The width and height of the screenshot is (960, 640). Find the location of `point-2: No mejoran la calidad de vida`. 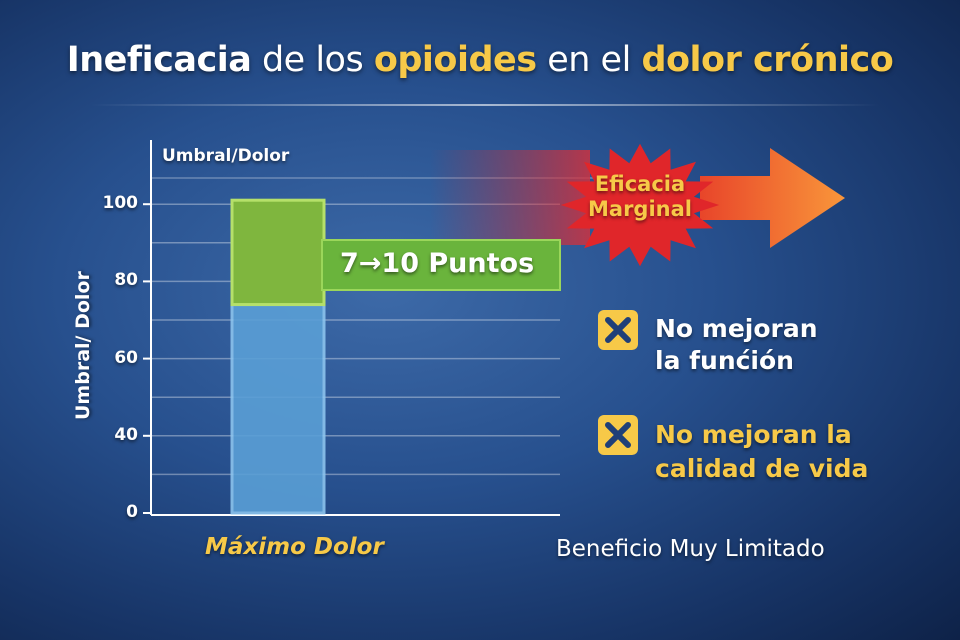

point-2: No mejoran la calidad de vida is located at coordinates (761, 452).